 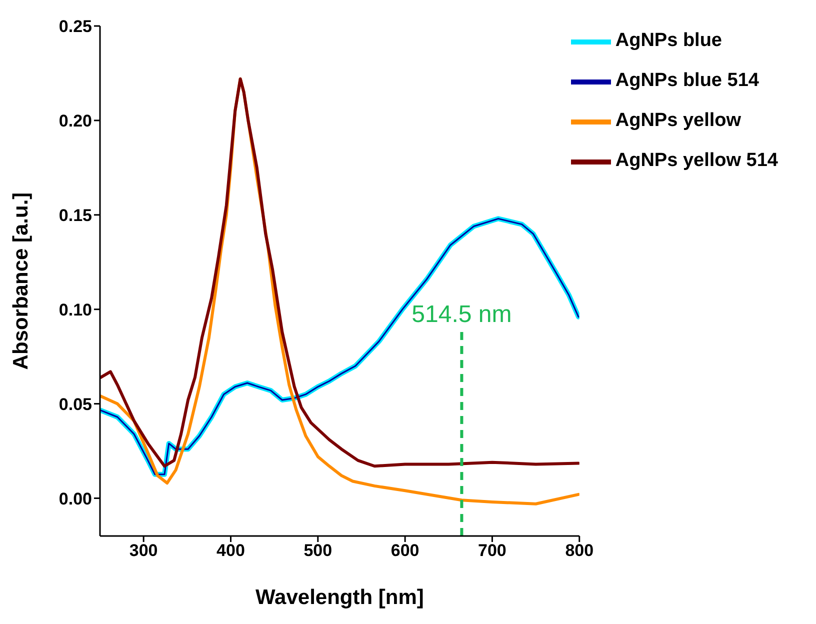 What do you see at coordinates (75, 120) in the screenshot?
I see `y-tick-label: 0.20` at bounding box center [75, 120].